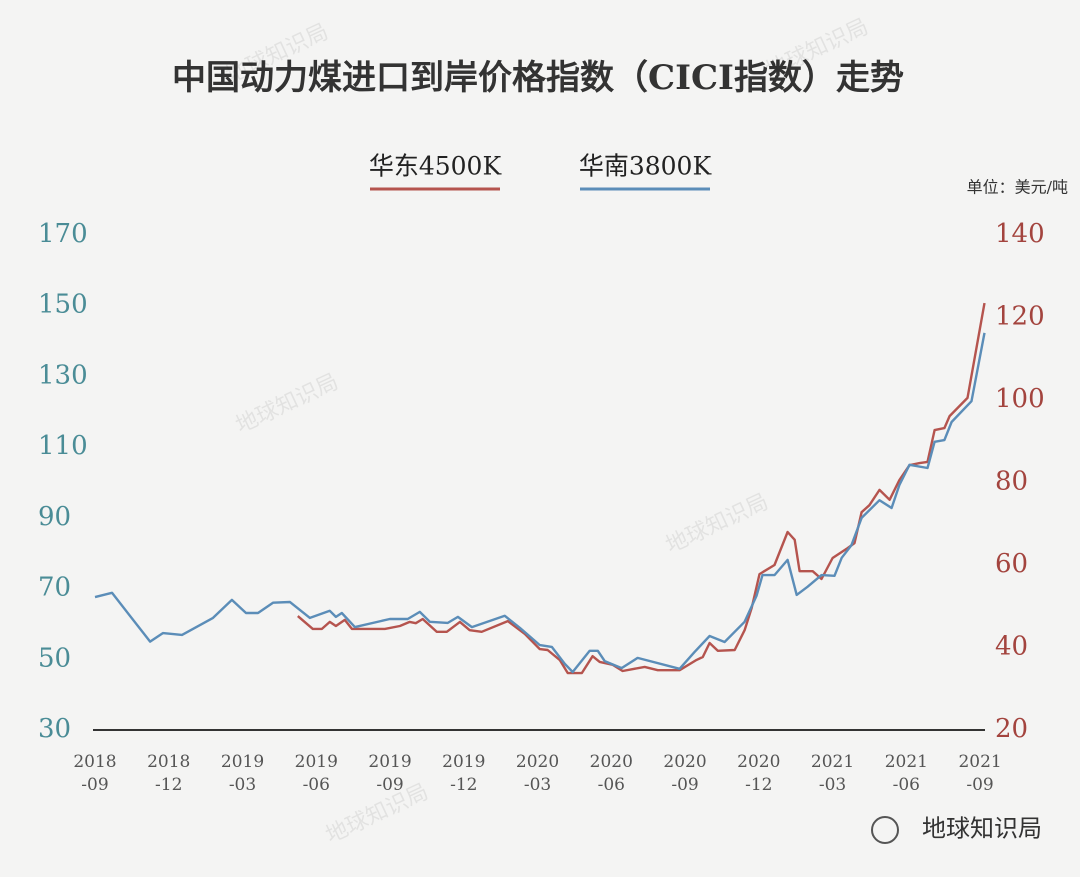  I want to click on x-tick-label: 2019 -09, so click(389, 773).